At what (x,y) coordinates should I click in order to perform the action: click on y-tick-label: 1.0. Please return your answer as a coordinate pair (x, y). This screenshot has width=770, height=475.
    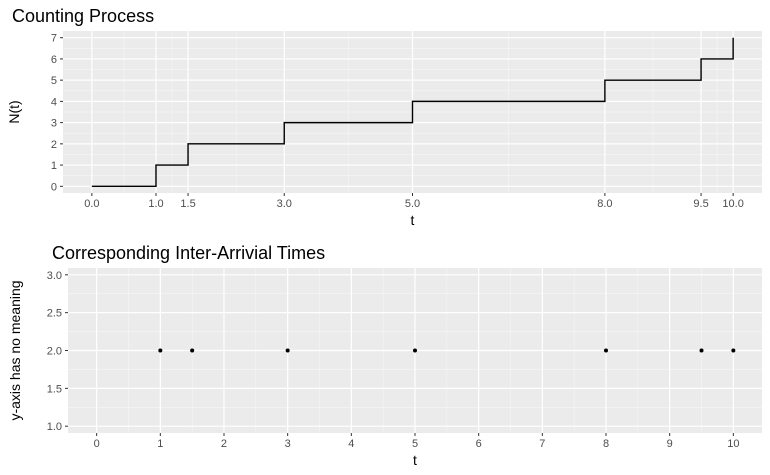
    Looking at the image, I should click on (54, 427).